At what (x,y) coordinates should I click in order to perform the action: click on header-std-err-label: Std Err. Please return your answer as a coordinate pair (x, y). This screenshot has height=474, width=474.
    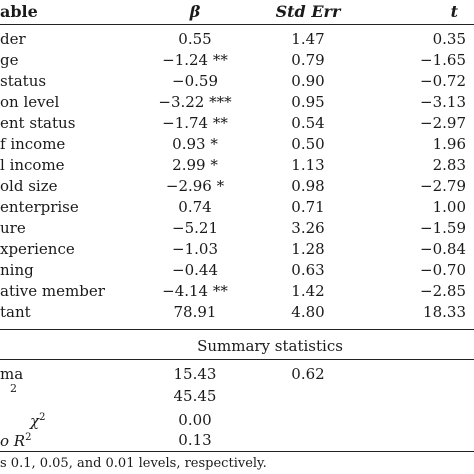
    Looking at the image, I should click on (308, 11).